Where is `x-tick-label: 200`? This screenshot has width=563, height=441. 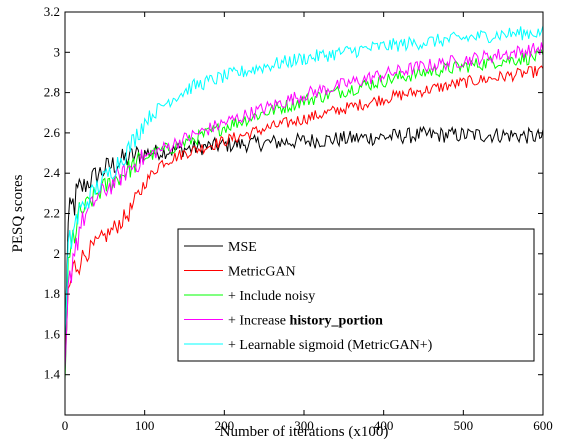
x-tick-label: 200 is located at coordinates (225, 425).